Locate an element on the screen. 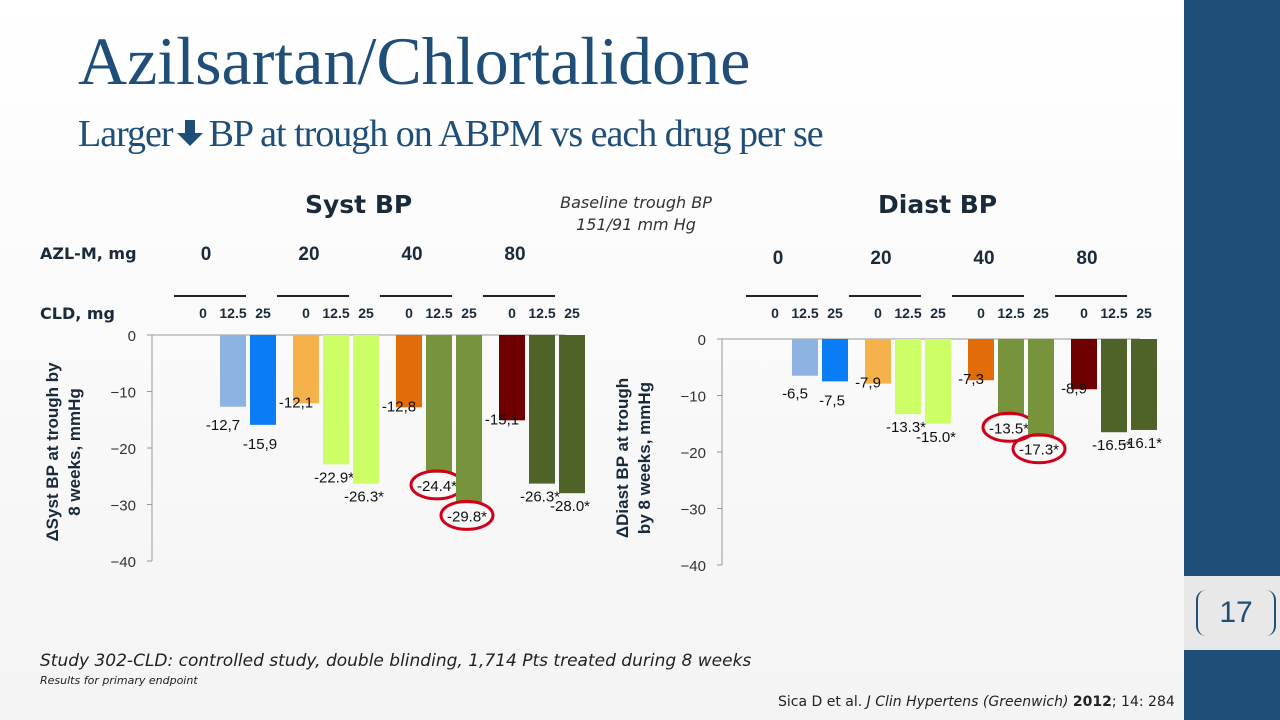  syst-y-tick-label: −20 is located at coordinates (123, 449).